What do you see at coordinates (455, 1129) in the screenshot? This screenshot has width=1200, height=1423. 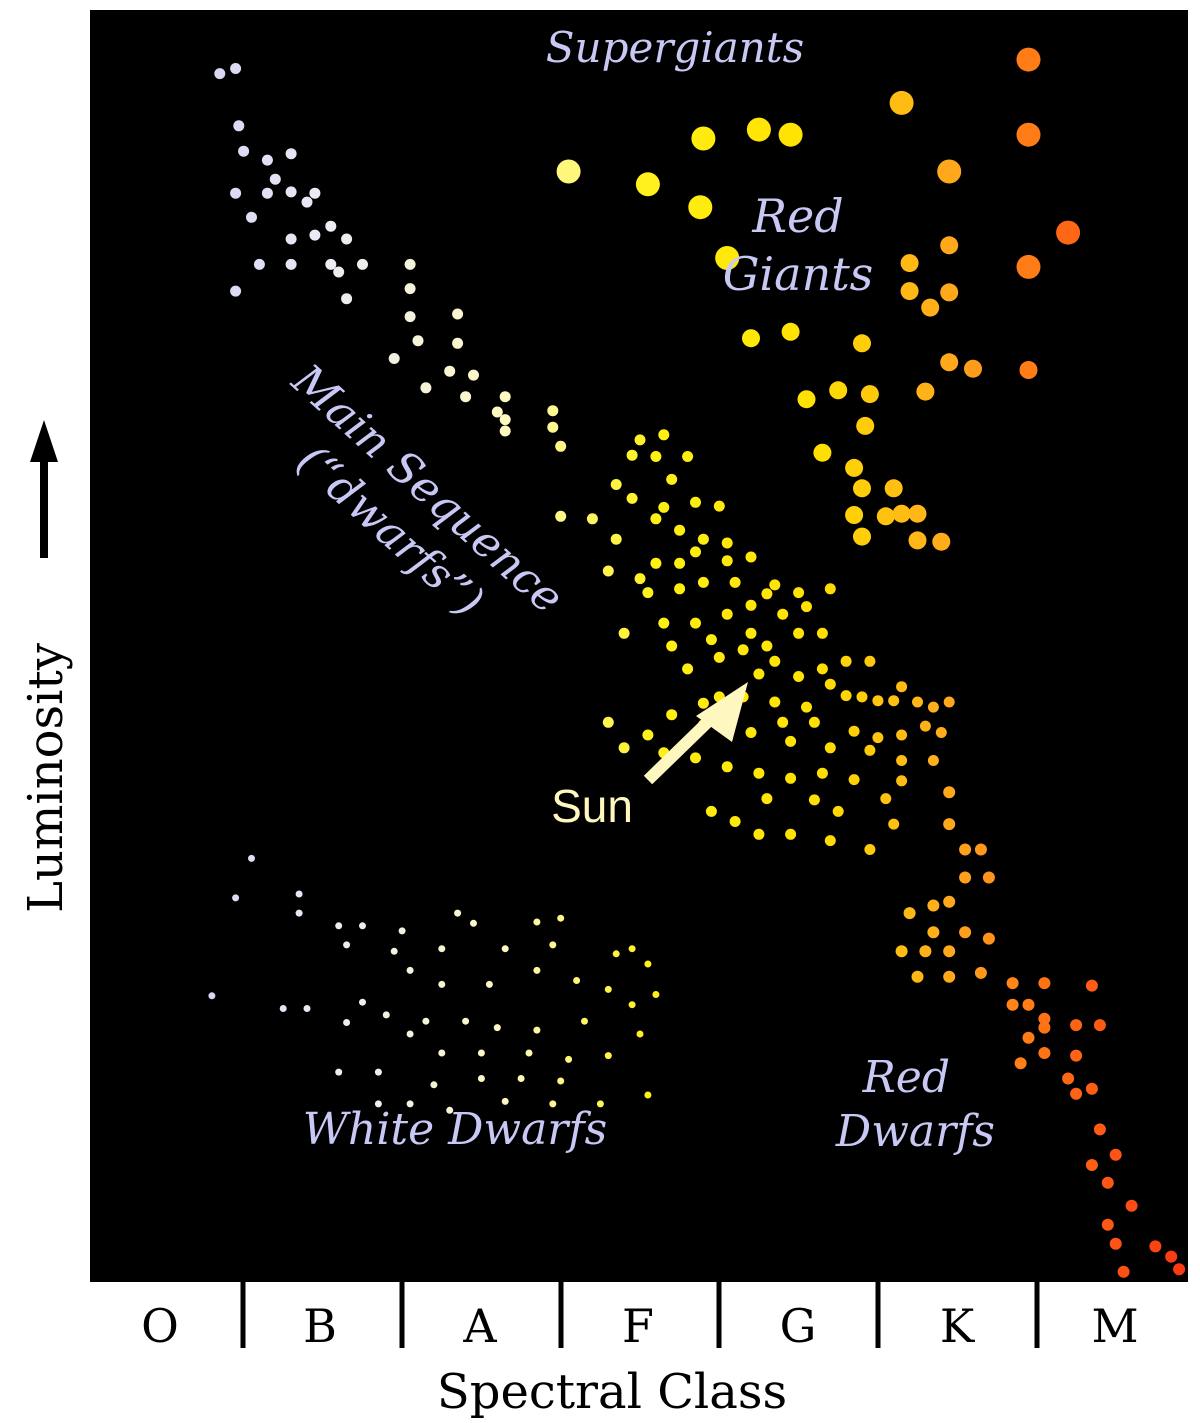 I see `label-white-dwarfs: White Dwarfs` at bounding box center [455, 1129].